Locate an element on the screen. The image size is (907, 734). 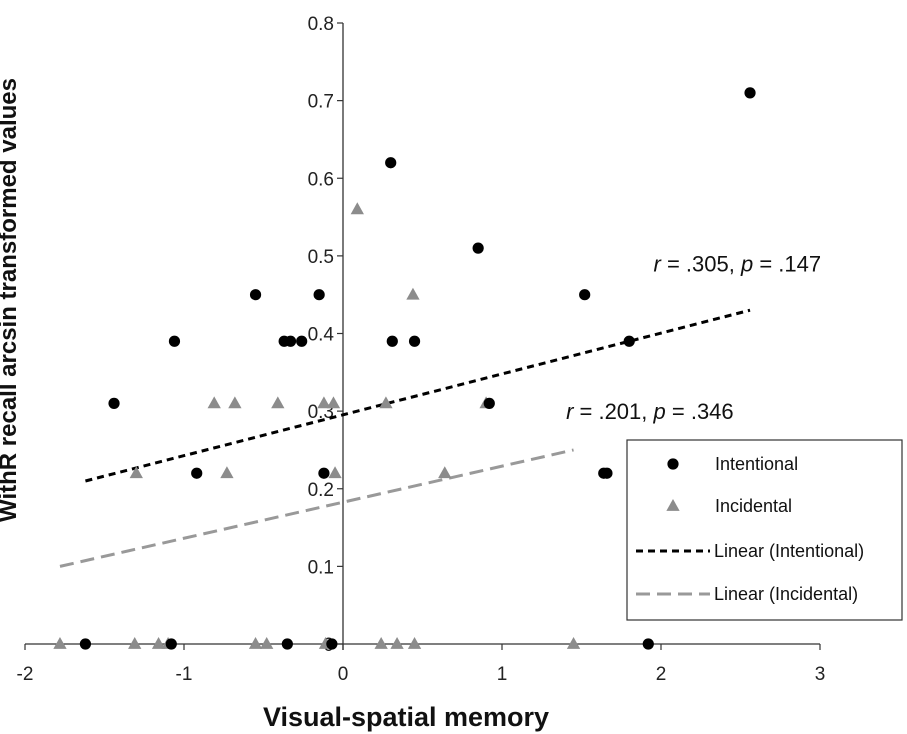
correlation-annotation: r = .201, p = .346 is located at coordinates (650, 411).